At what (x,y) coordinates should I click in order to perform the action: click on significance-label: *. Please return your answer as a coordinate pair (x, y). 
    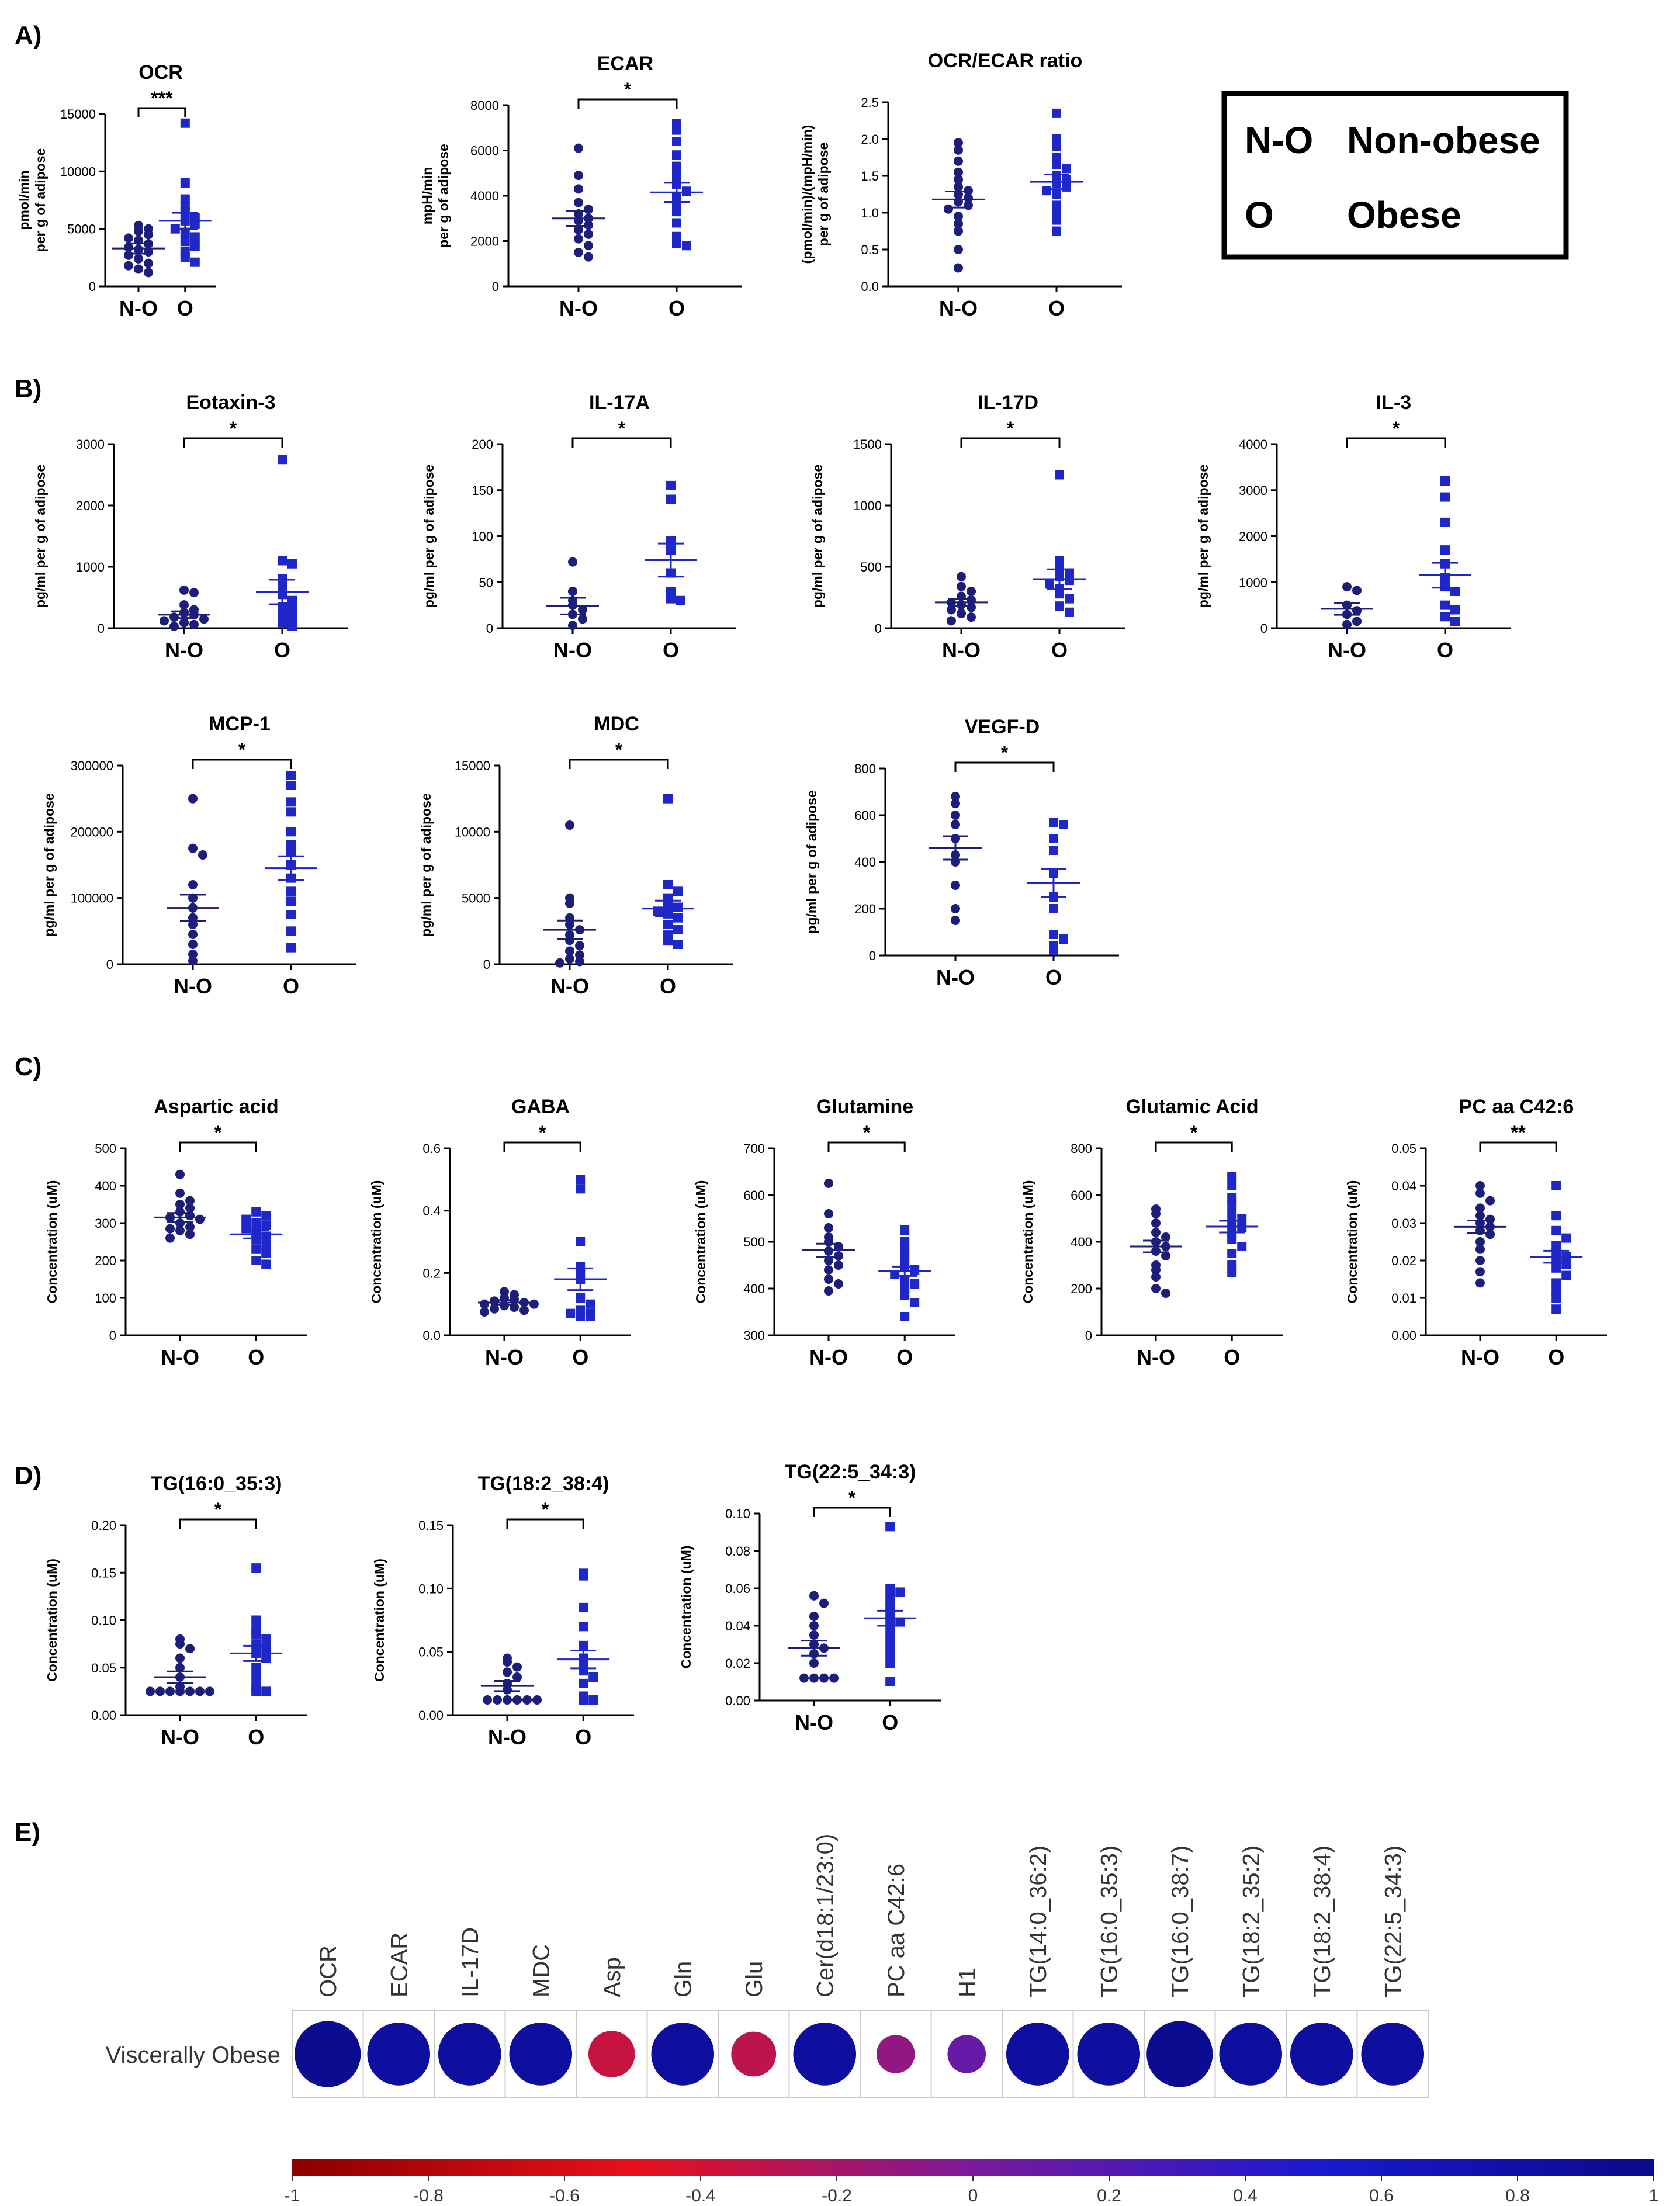
    Looking at the image, I should click on (867, 1132).